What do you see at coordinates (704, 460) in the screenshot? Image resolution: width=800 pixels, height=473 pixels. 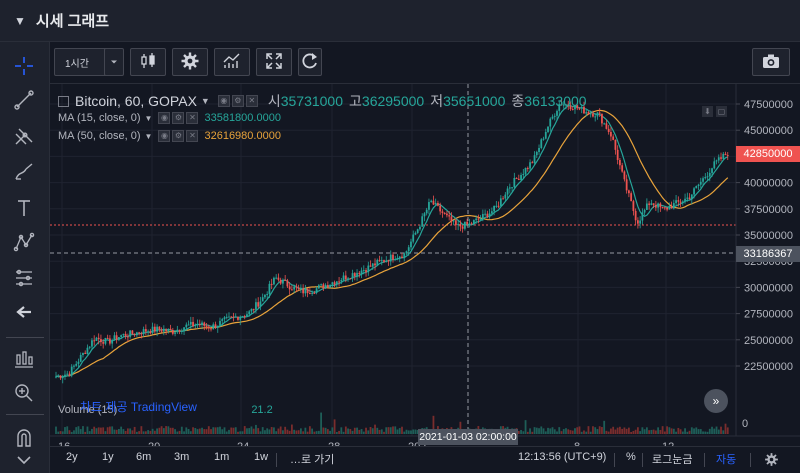 I see `range-divider` at bounding box center [704, 460].